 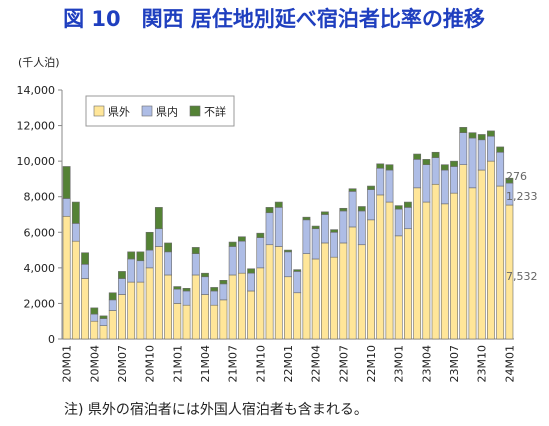 What do you see at coordinates (36, 161) in the screenshot?
I see `y-tick-label: 10,000` at bounding box center [36, 161].